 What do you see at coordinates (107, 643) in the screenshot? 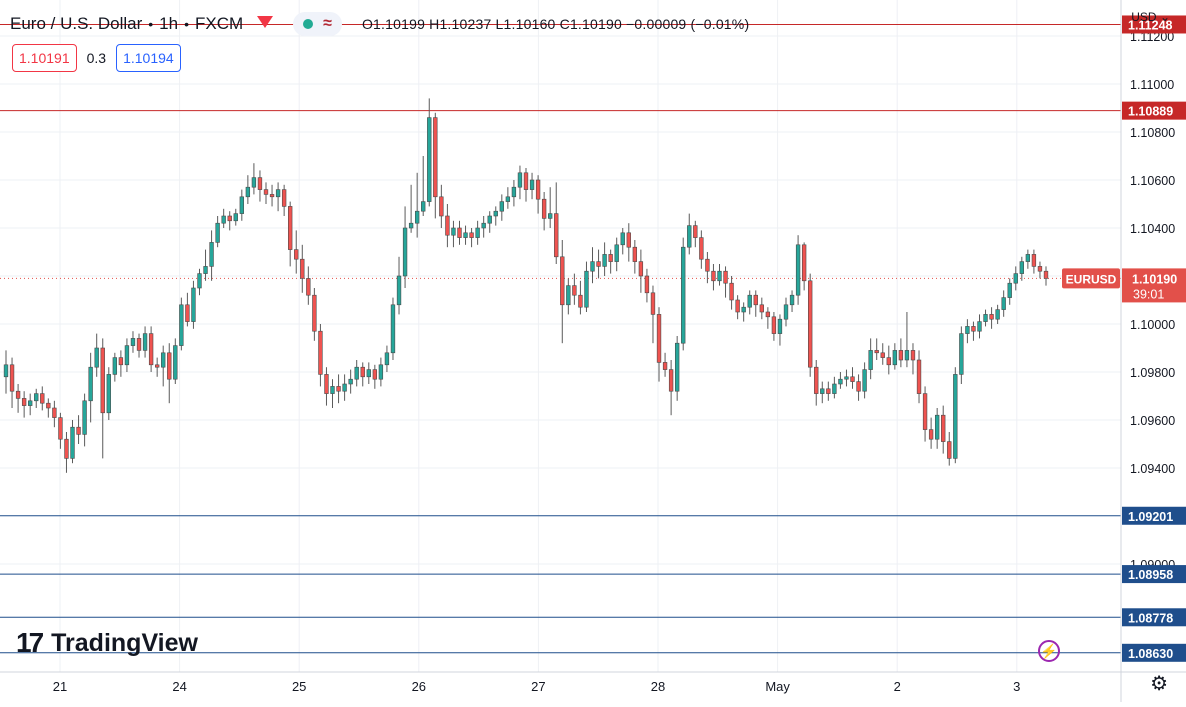
I see `tradingview-logo: 17 TradingView` at bounding box center [107, 643].